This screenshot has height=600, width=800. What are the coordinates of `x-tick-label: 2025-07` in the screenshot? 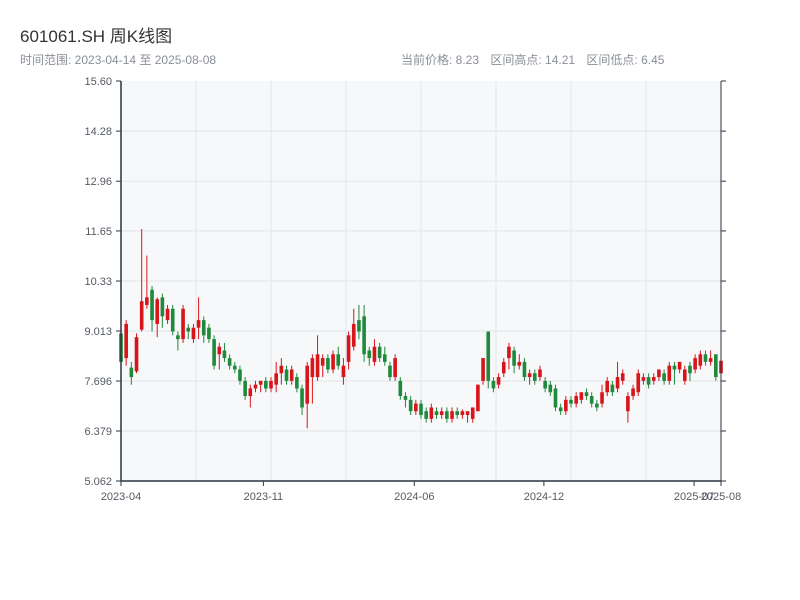 It's located at (694, 497).